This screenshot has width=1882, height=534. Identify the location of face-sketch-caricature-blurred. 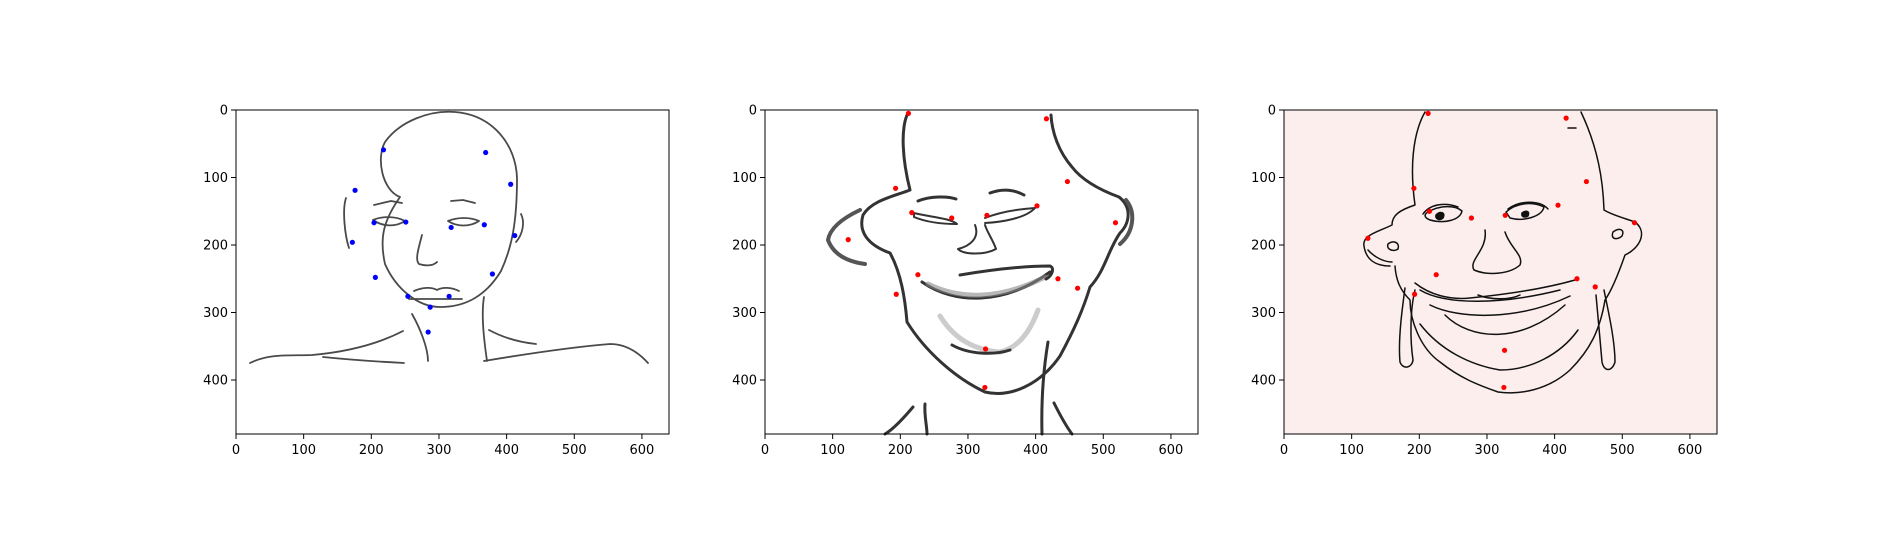
(980, 274).